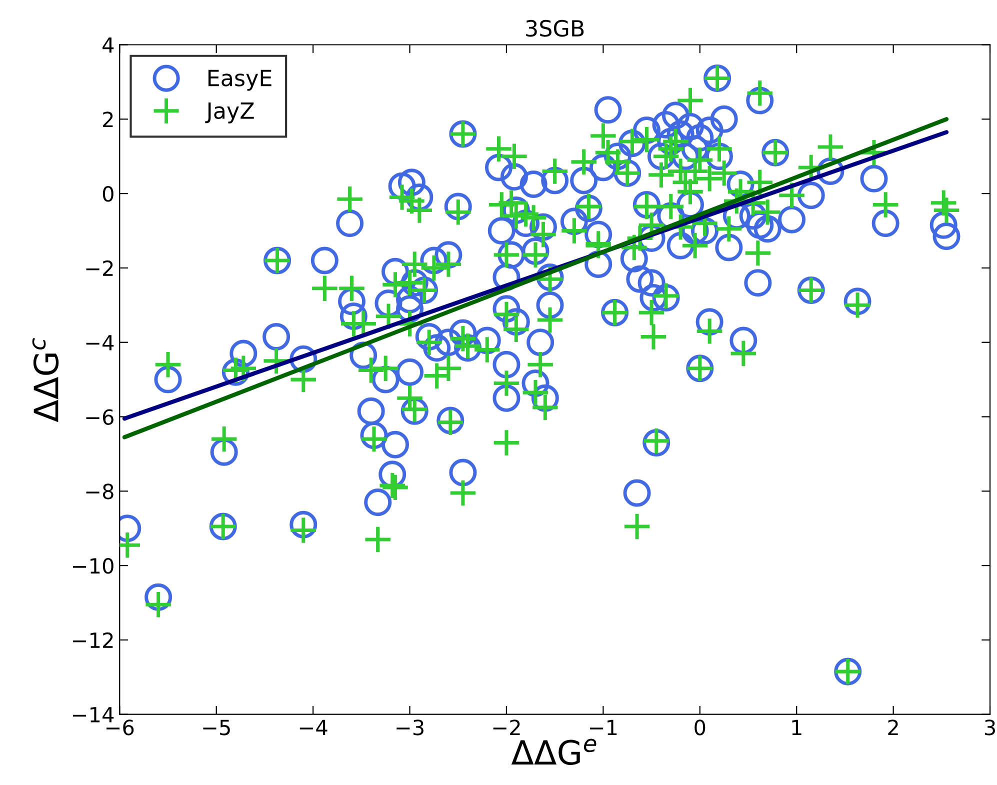 Image resolution: width=997 pixels, height=785 pixels. I want to click on legend-label: EasyE, so click(240, 80).